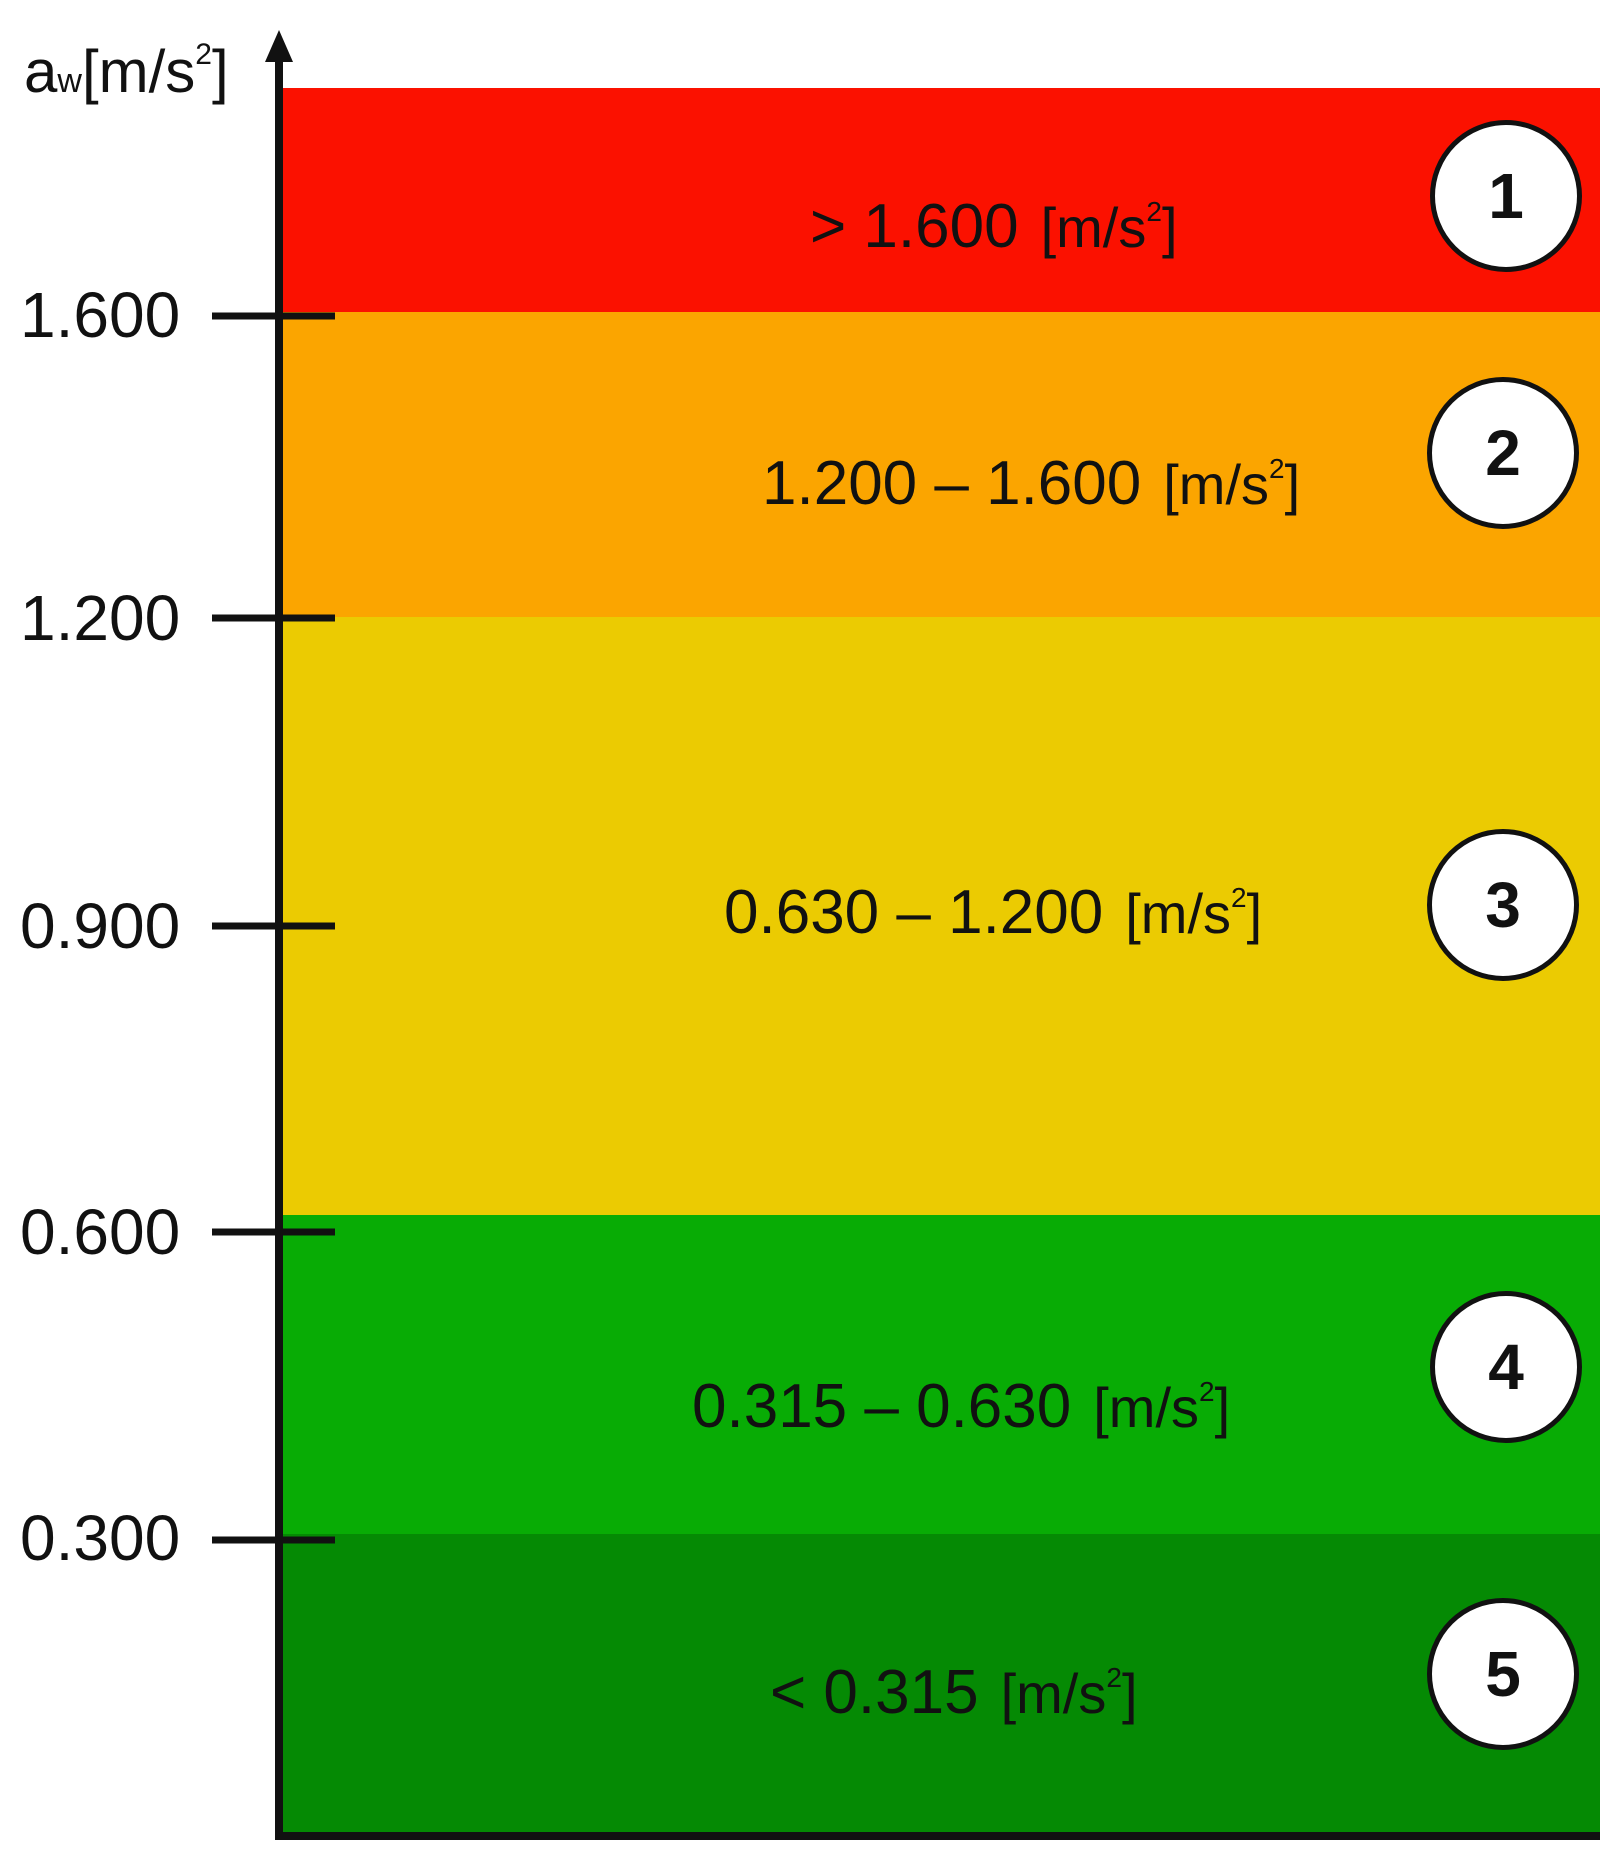 This screenshot has width=1618, height=1863. I want to click on y-axis-title: aw[m/s2], so click(126, 71).